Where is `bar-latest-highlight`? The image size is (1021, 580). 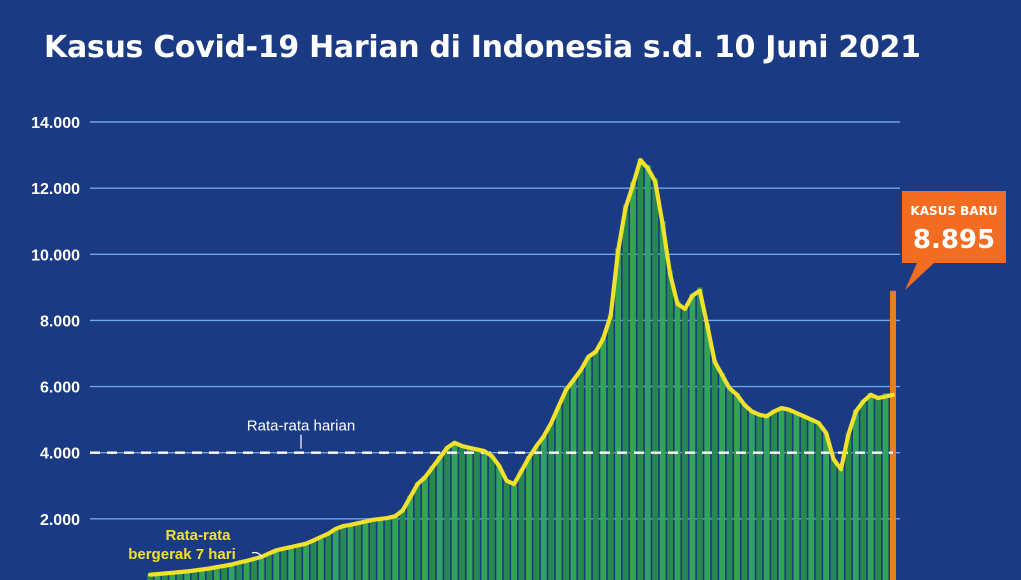
bar-latest-highlight is located at coordinates (893, 435).